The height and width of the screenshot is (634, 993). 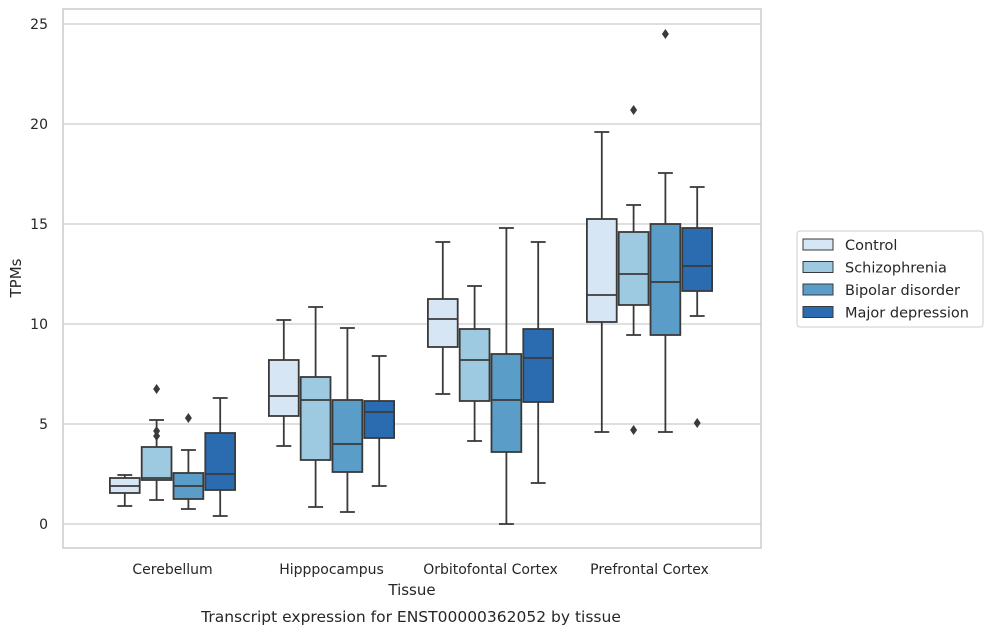 I want to click on legend-label: Major depression, so click(x=907, y=314).